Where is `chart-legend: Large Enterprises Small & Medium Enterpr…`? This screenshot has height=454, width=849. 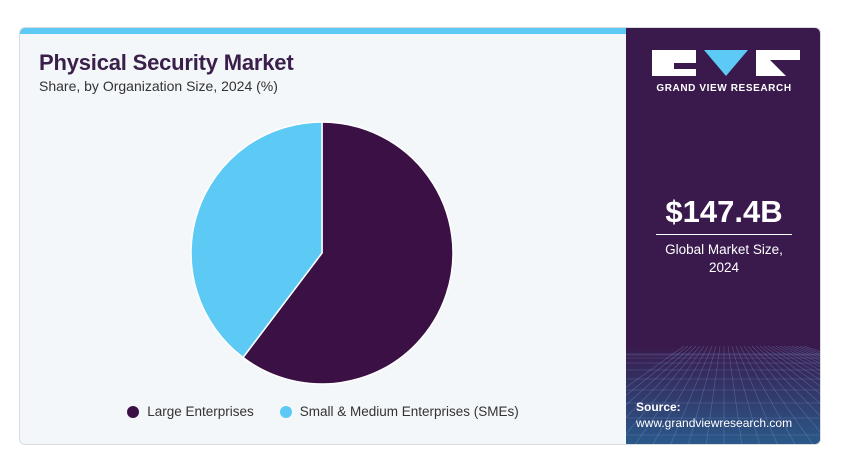 chart-legend: Large Enterprises Small & Medium Enterpr… is located at coordinates (323, 411).